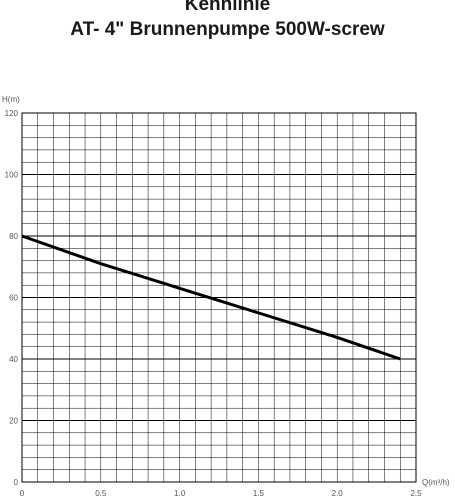  Describe the element at coordinates (101, 493) in the screenshot. I see `x-tick-label: 0.5` at that location.